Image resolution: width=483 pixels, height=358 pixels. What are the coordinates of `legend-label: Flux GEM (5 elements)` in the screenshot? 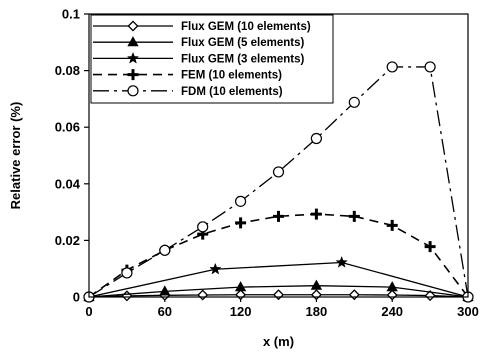 It's located at (243, 43).